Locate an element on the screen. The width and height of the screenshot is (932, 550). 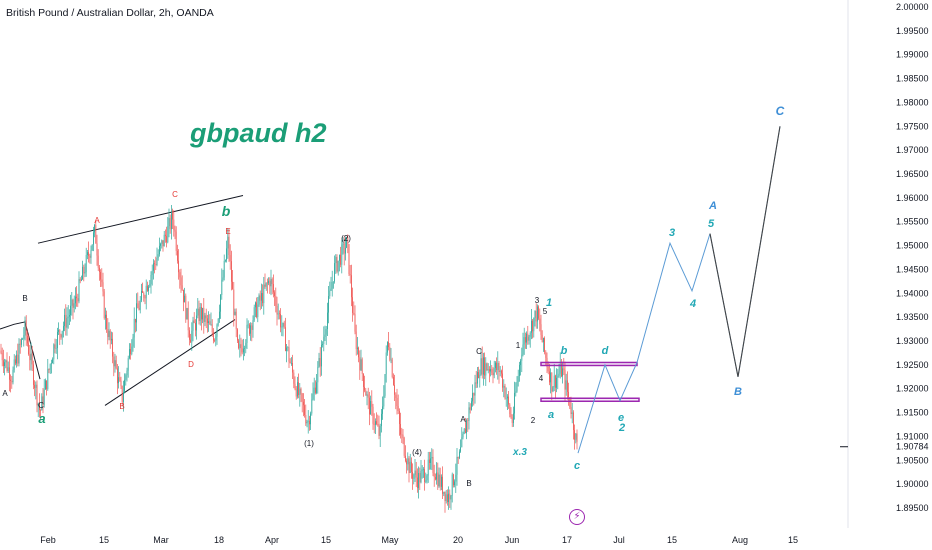
wave-label: (2) is located at coordinates (346, 238).